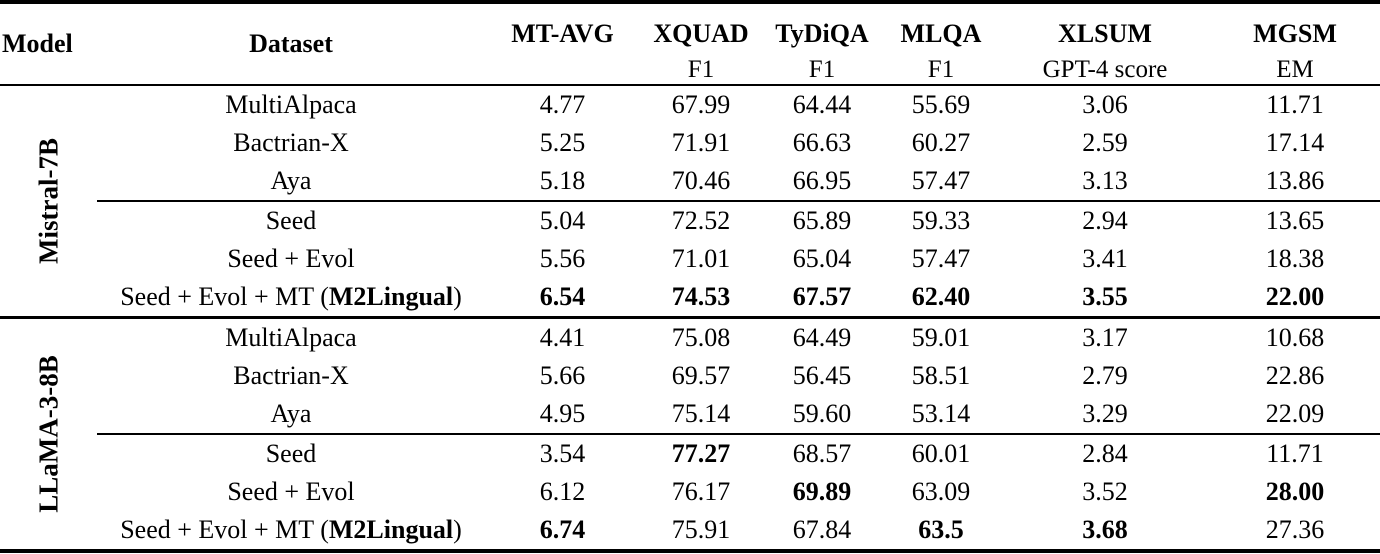  Describe the element at coordinates (562, 258) in the screenshot. I see `cell-mtavg: 5.56` at that location.